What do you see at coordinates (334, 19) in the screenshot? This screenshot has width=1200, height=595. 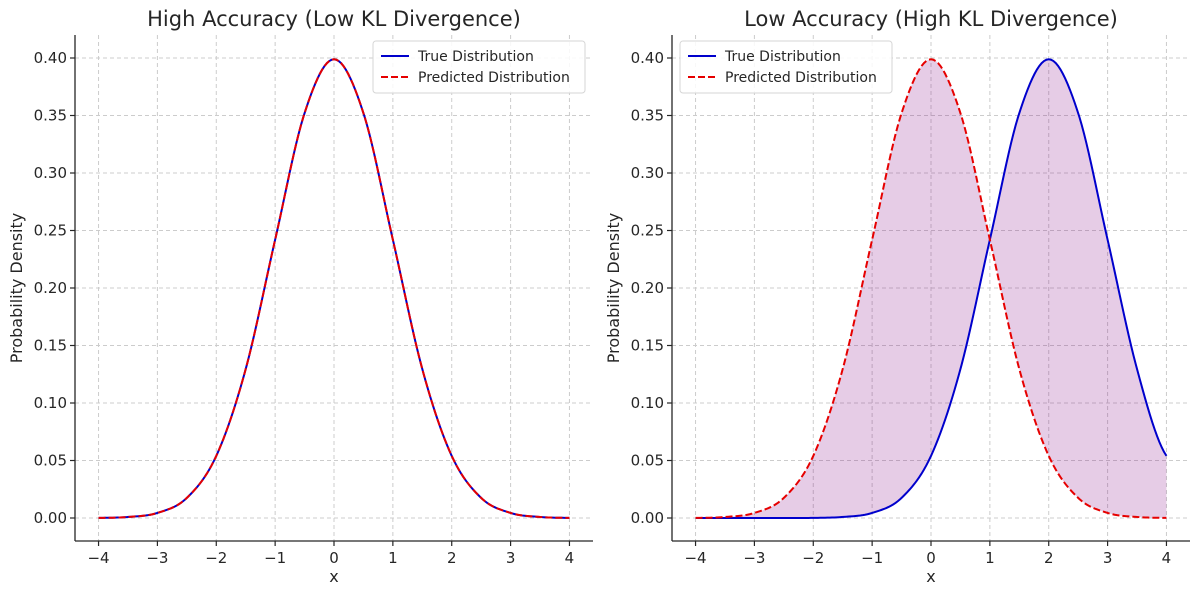 I see `chart-title: High Accuracy (Low KL Divergence)` at bounding box center [334, 19].